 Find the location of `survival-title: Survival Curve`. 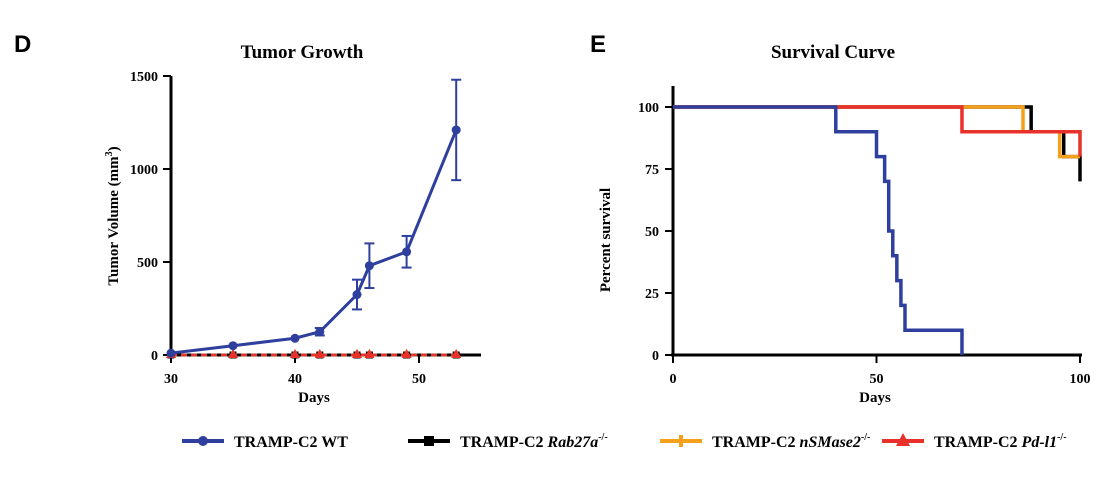

survival-title: Survival Curve is located at coordinates (833, 52).